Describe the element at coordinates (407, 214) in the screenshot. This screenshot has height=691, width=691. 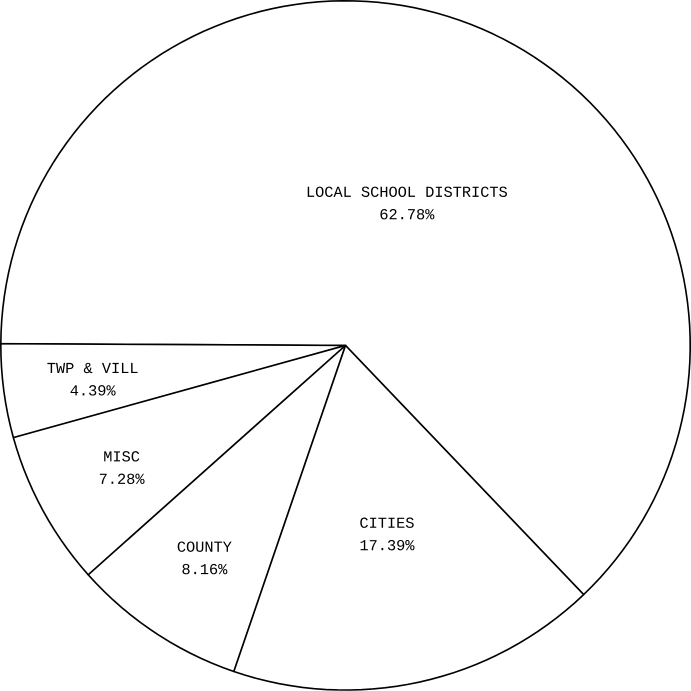
I see `data-label: 62.78%` at that location.